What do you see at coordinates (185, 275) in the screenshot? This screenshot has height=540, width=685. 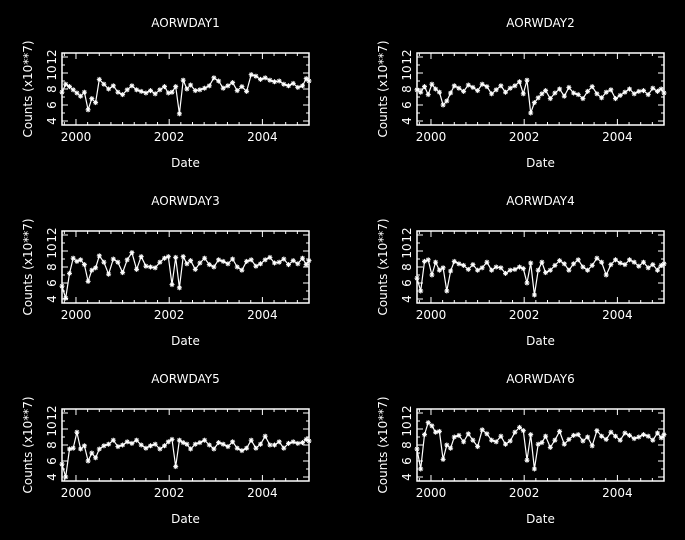 I see `series-line` at bounding box center [185, 275].